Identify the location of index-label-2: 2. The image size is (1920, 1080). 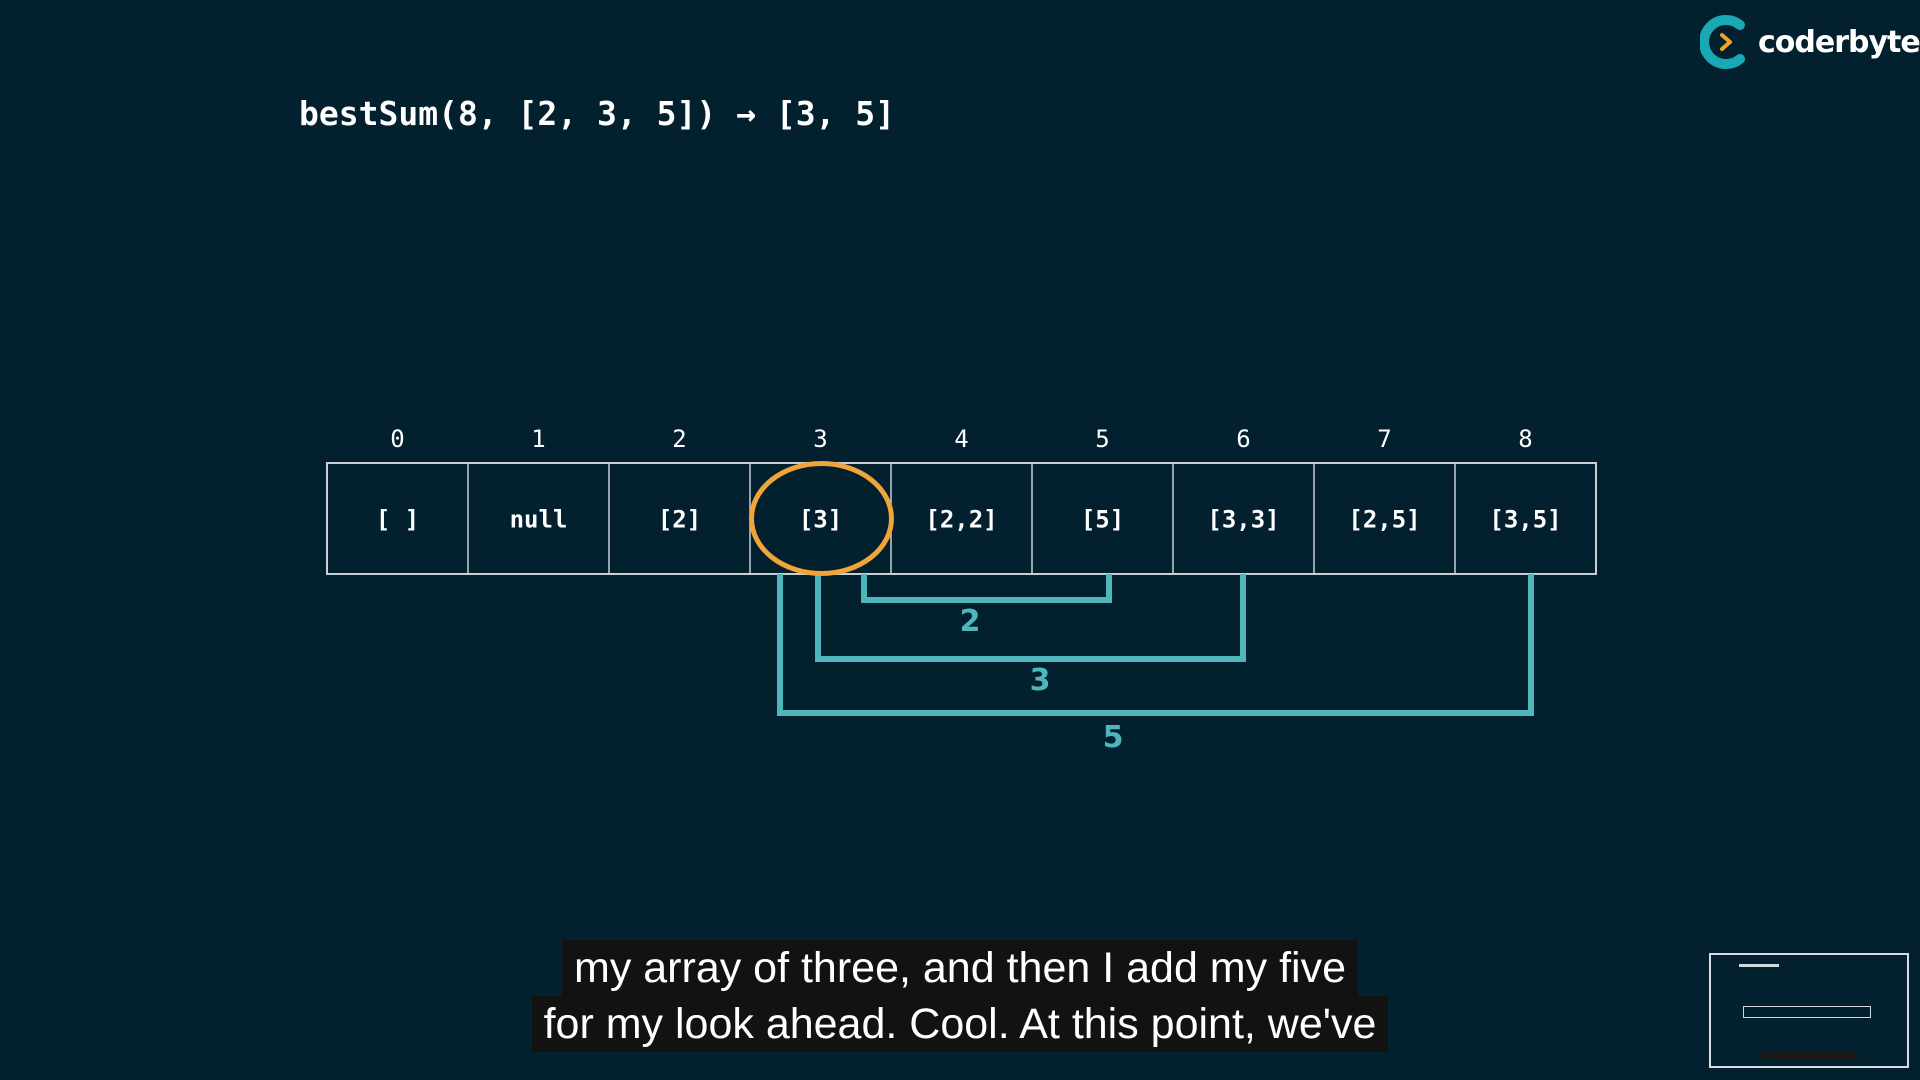
(679, 439).